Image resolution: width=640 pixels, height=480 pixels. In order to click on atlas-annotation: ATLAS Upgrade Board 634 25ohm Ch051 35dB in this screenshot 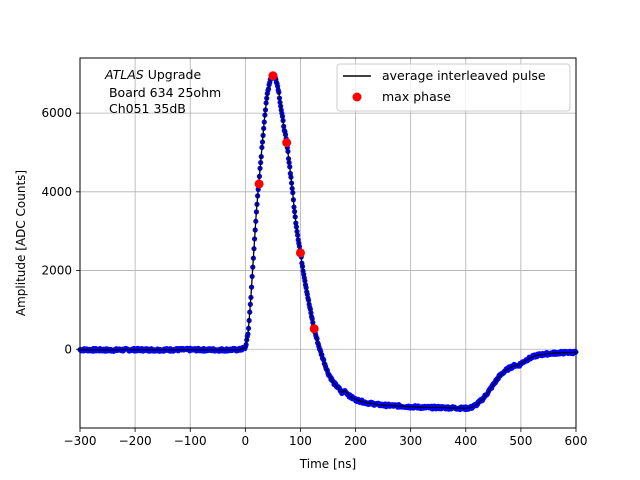, I will do `click(162, 91)`.